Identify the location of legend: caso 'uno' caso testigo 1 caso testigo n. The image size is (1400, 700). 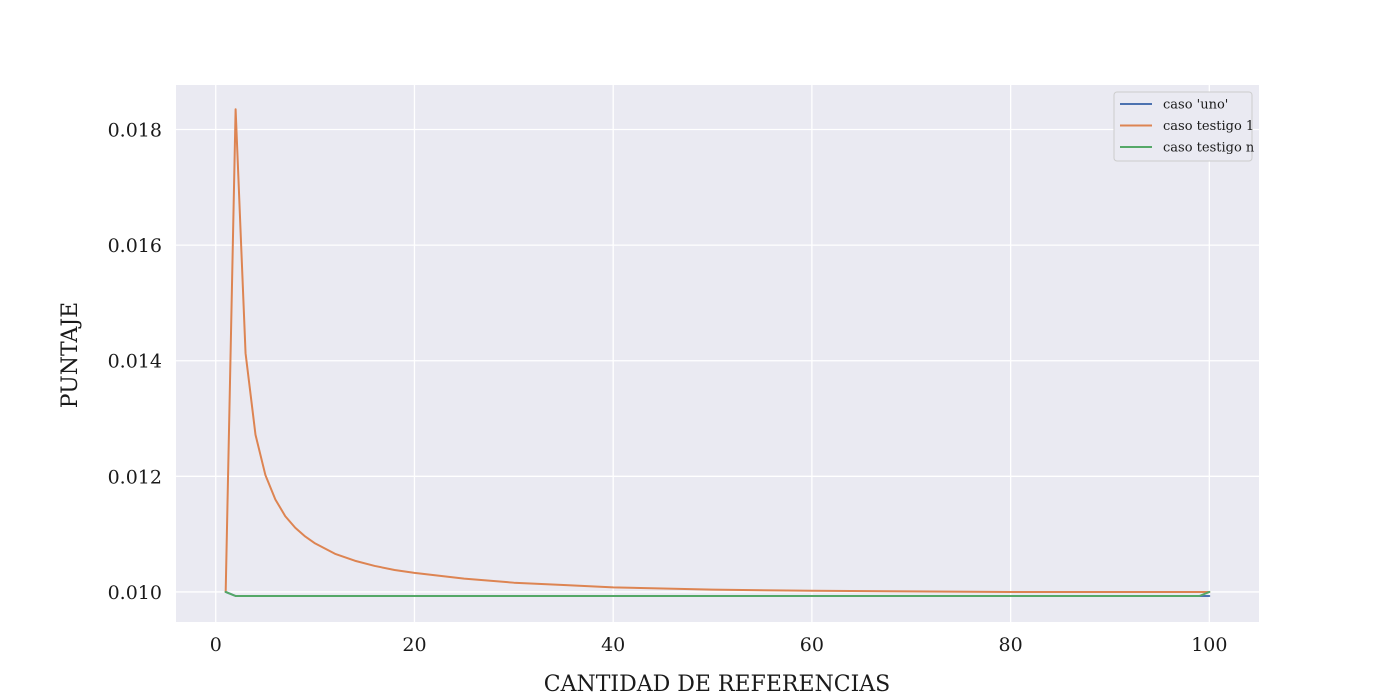
(1184, 126).